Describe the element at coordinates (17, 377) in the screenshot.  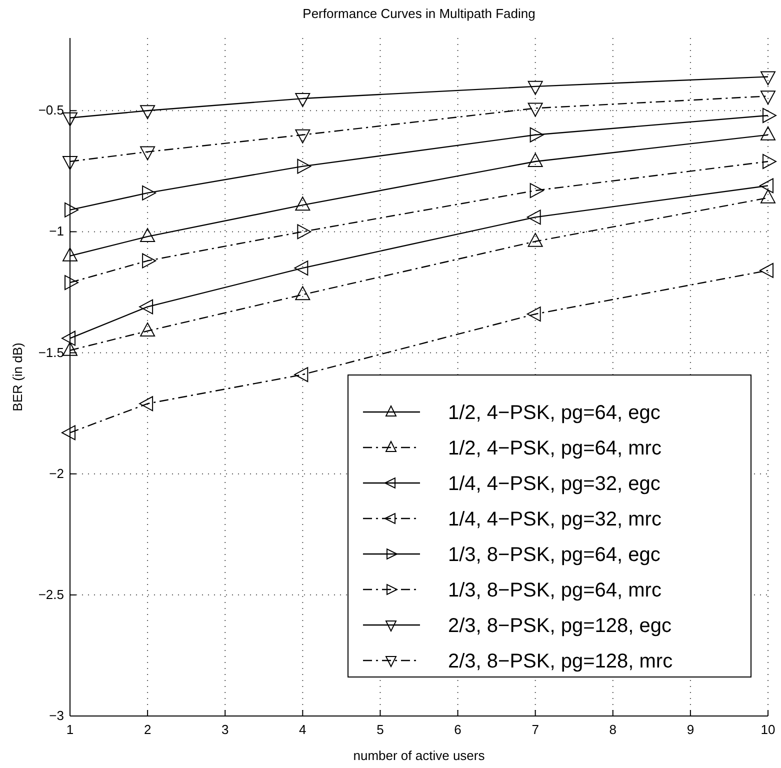
I see `y-axis-title: BER (in dB)` at that location.